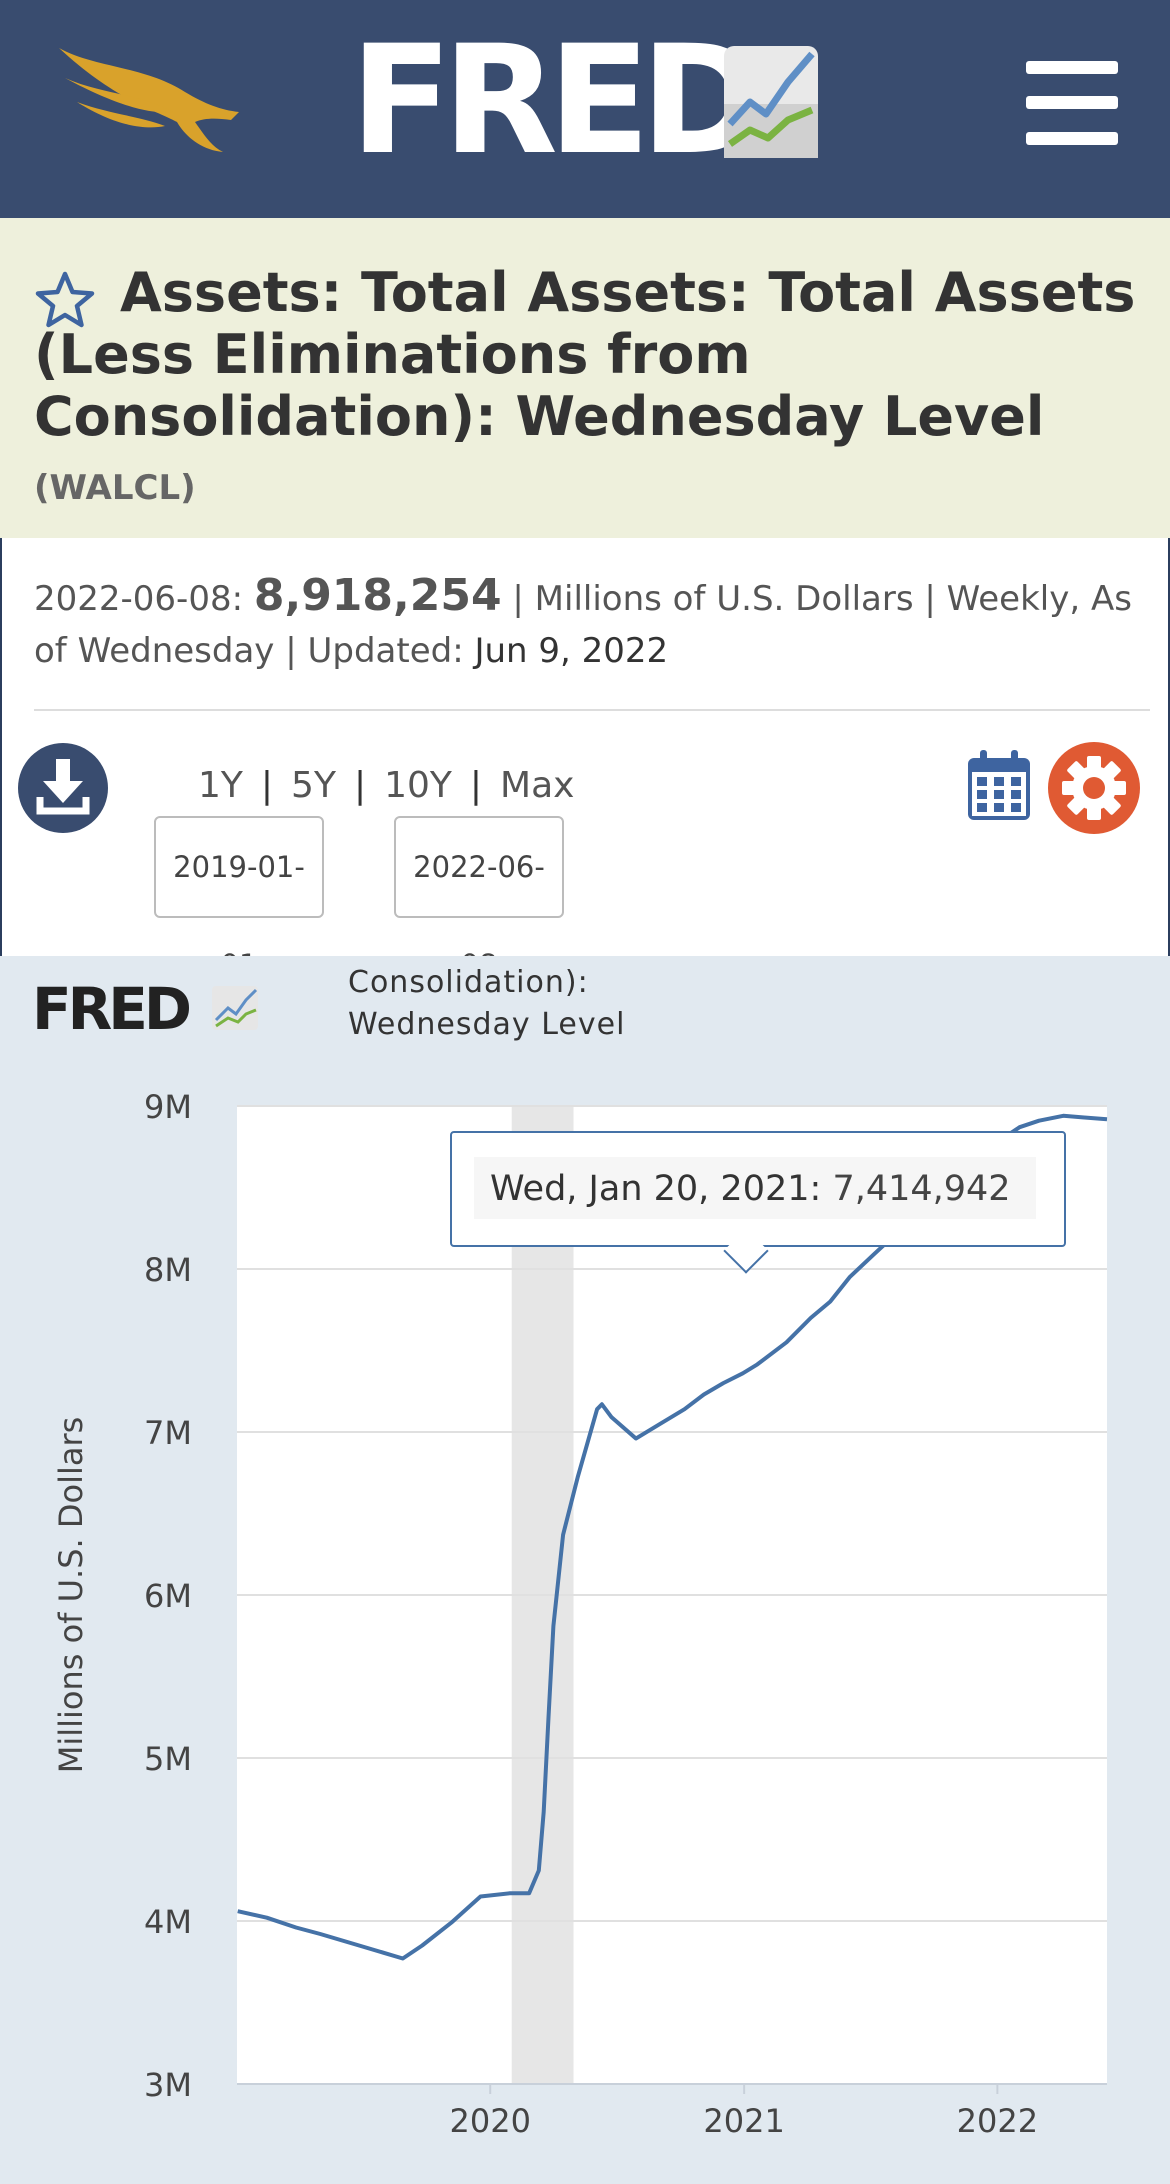 The width and height of the screenshot is (1170, 2184). Describe the element at coordinates (168, 1922) in the screenshot. I see `y-tick-label: 4M` at that location.